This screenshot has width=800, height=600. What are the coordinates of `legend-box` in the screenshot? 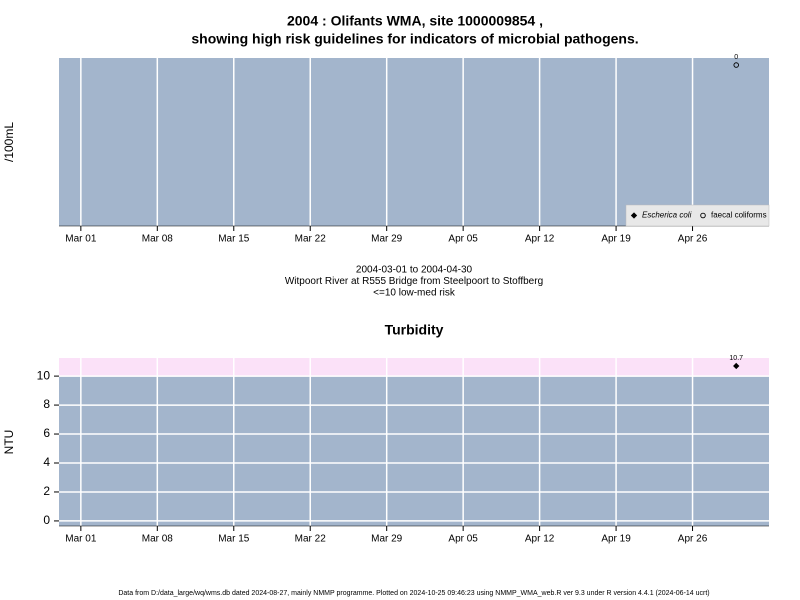 It's located at (697, 215).